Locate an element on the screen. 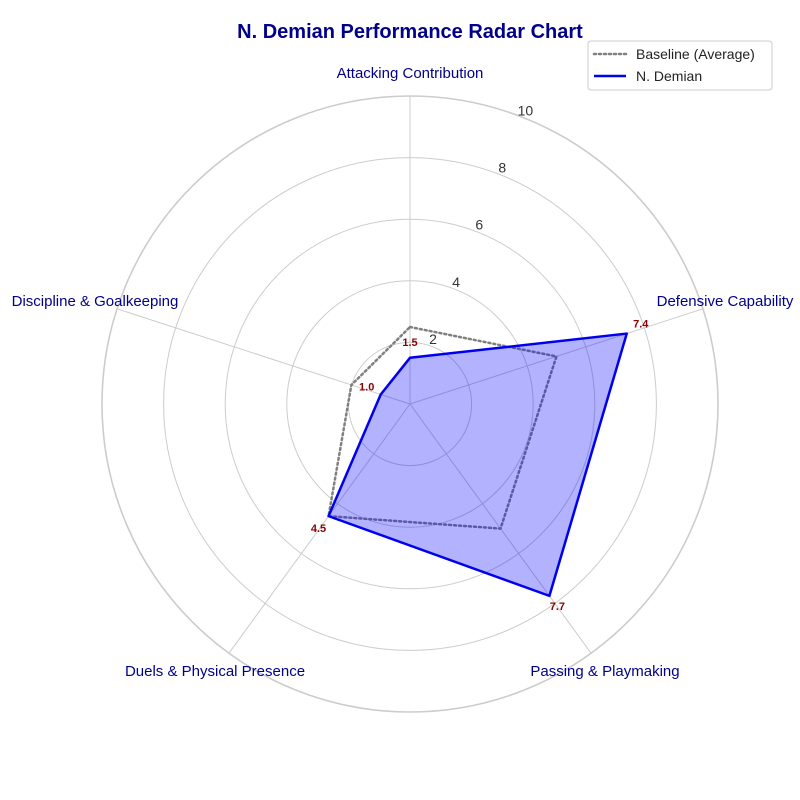  axis-label-4: Discipline & Goalkeeping is located at coordinates (95, 301).